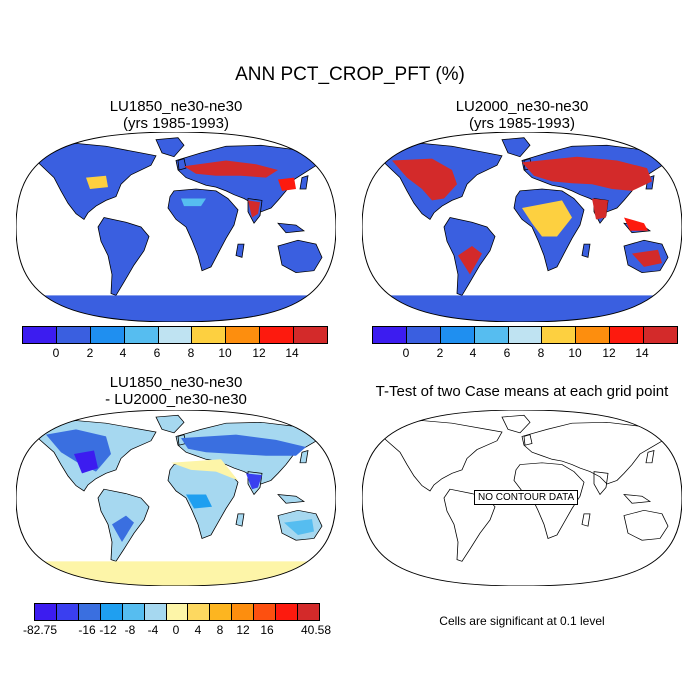 This screenshot has width=700, height=700. I want to click on panel-bottom-left-subtitle: - LU2000_ne30-ne30, so click(176, 399).